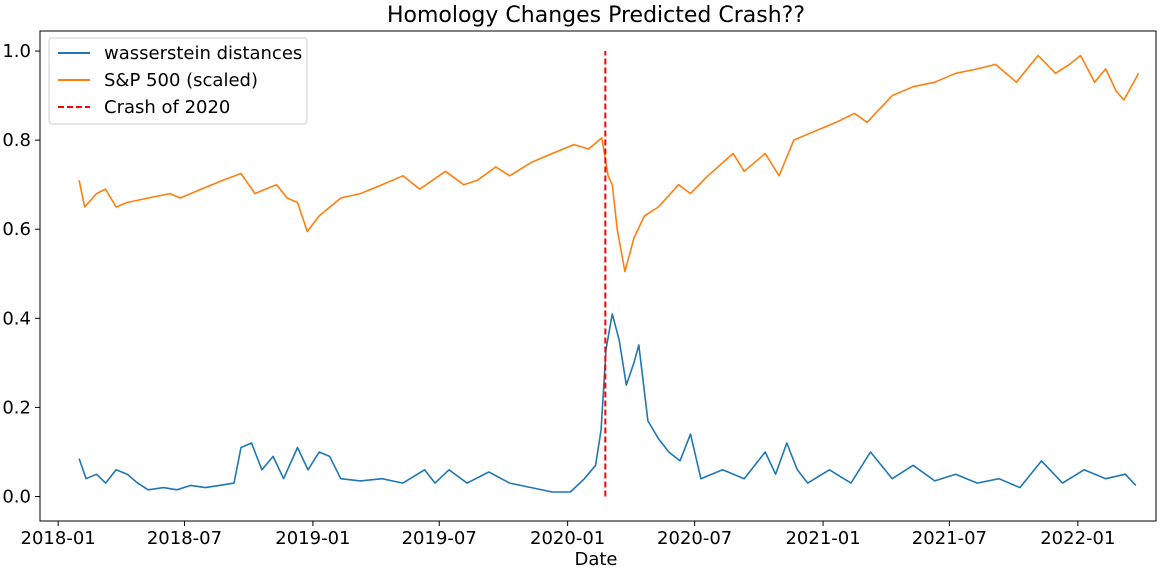  What do you see at coordinates (16, 140) in the screenshot?
I see `y-tick-label: 0.8` at bounding box center [16, 140].